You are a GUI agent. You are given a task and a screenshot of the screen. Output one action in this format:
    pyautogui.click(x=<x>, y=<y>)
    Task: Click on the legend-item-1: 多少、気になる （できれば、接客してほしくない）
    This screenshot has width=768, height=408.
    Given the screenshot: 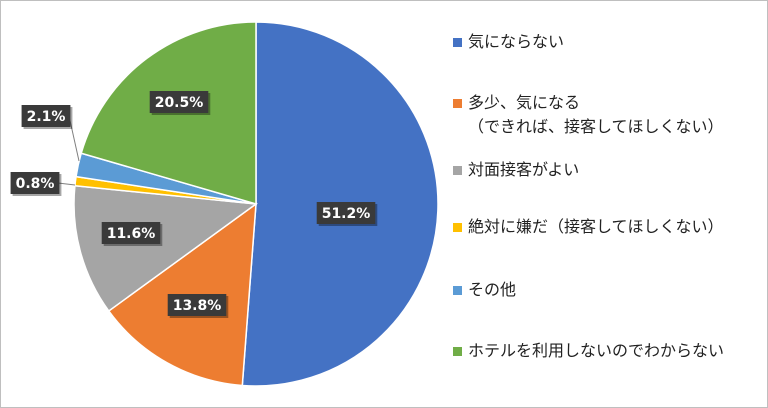 What is the action you would take?
    pyautogui.click(x=588, y=115)
    